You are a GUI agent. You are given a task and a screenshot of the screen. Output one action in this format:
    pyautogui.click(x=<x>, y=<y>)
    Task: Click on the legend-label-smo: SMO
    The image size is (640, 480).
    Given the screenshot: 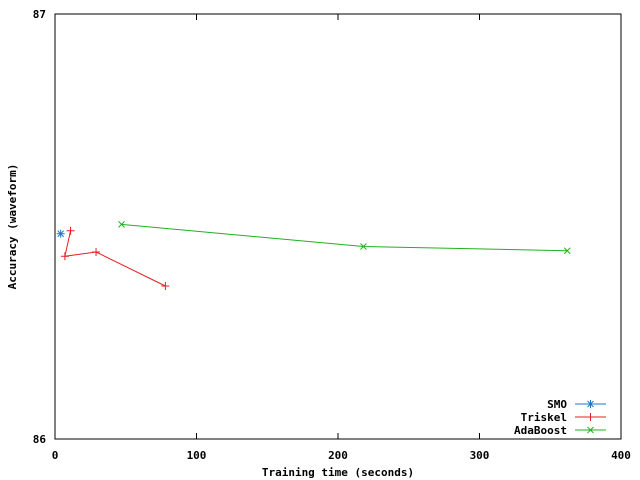 What is the action you would take?
    pyautogui.click(x=557, y=404)
    